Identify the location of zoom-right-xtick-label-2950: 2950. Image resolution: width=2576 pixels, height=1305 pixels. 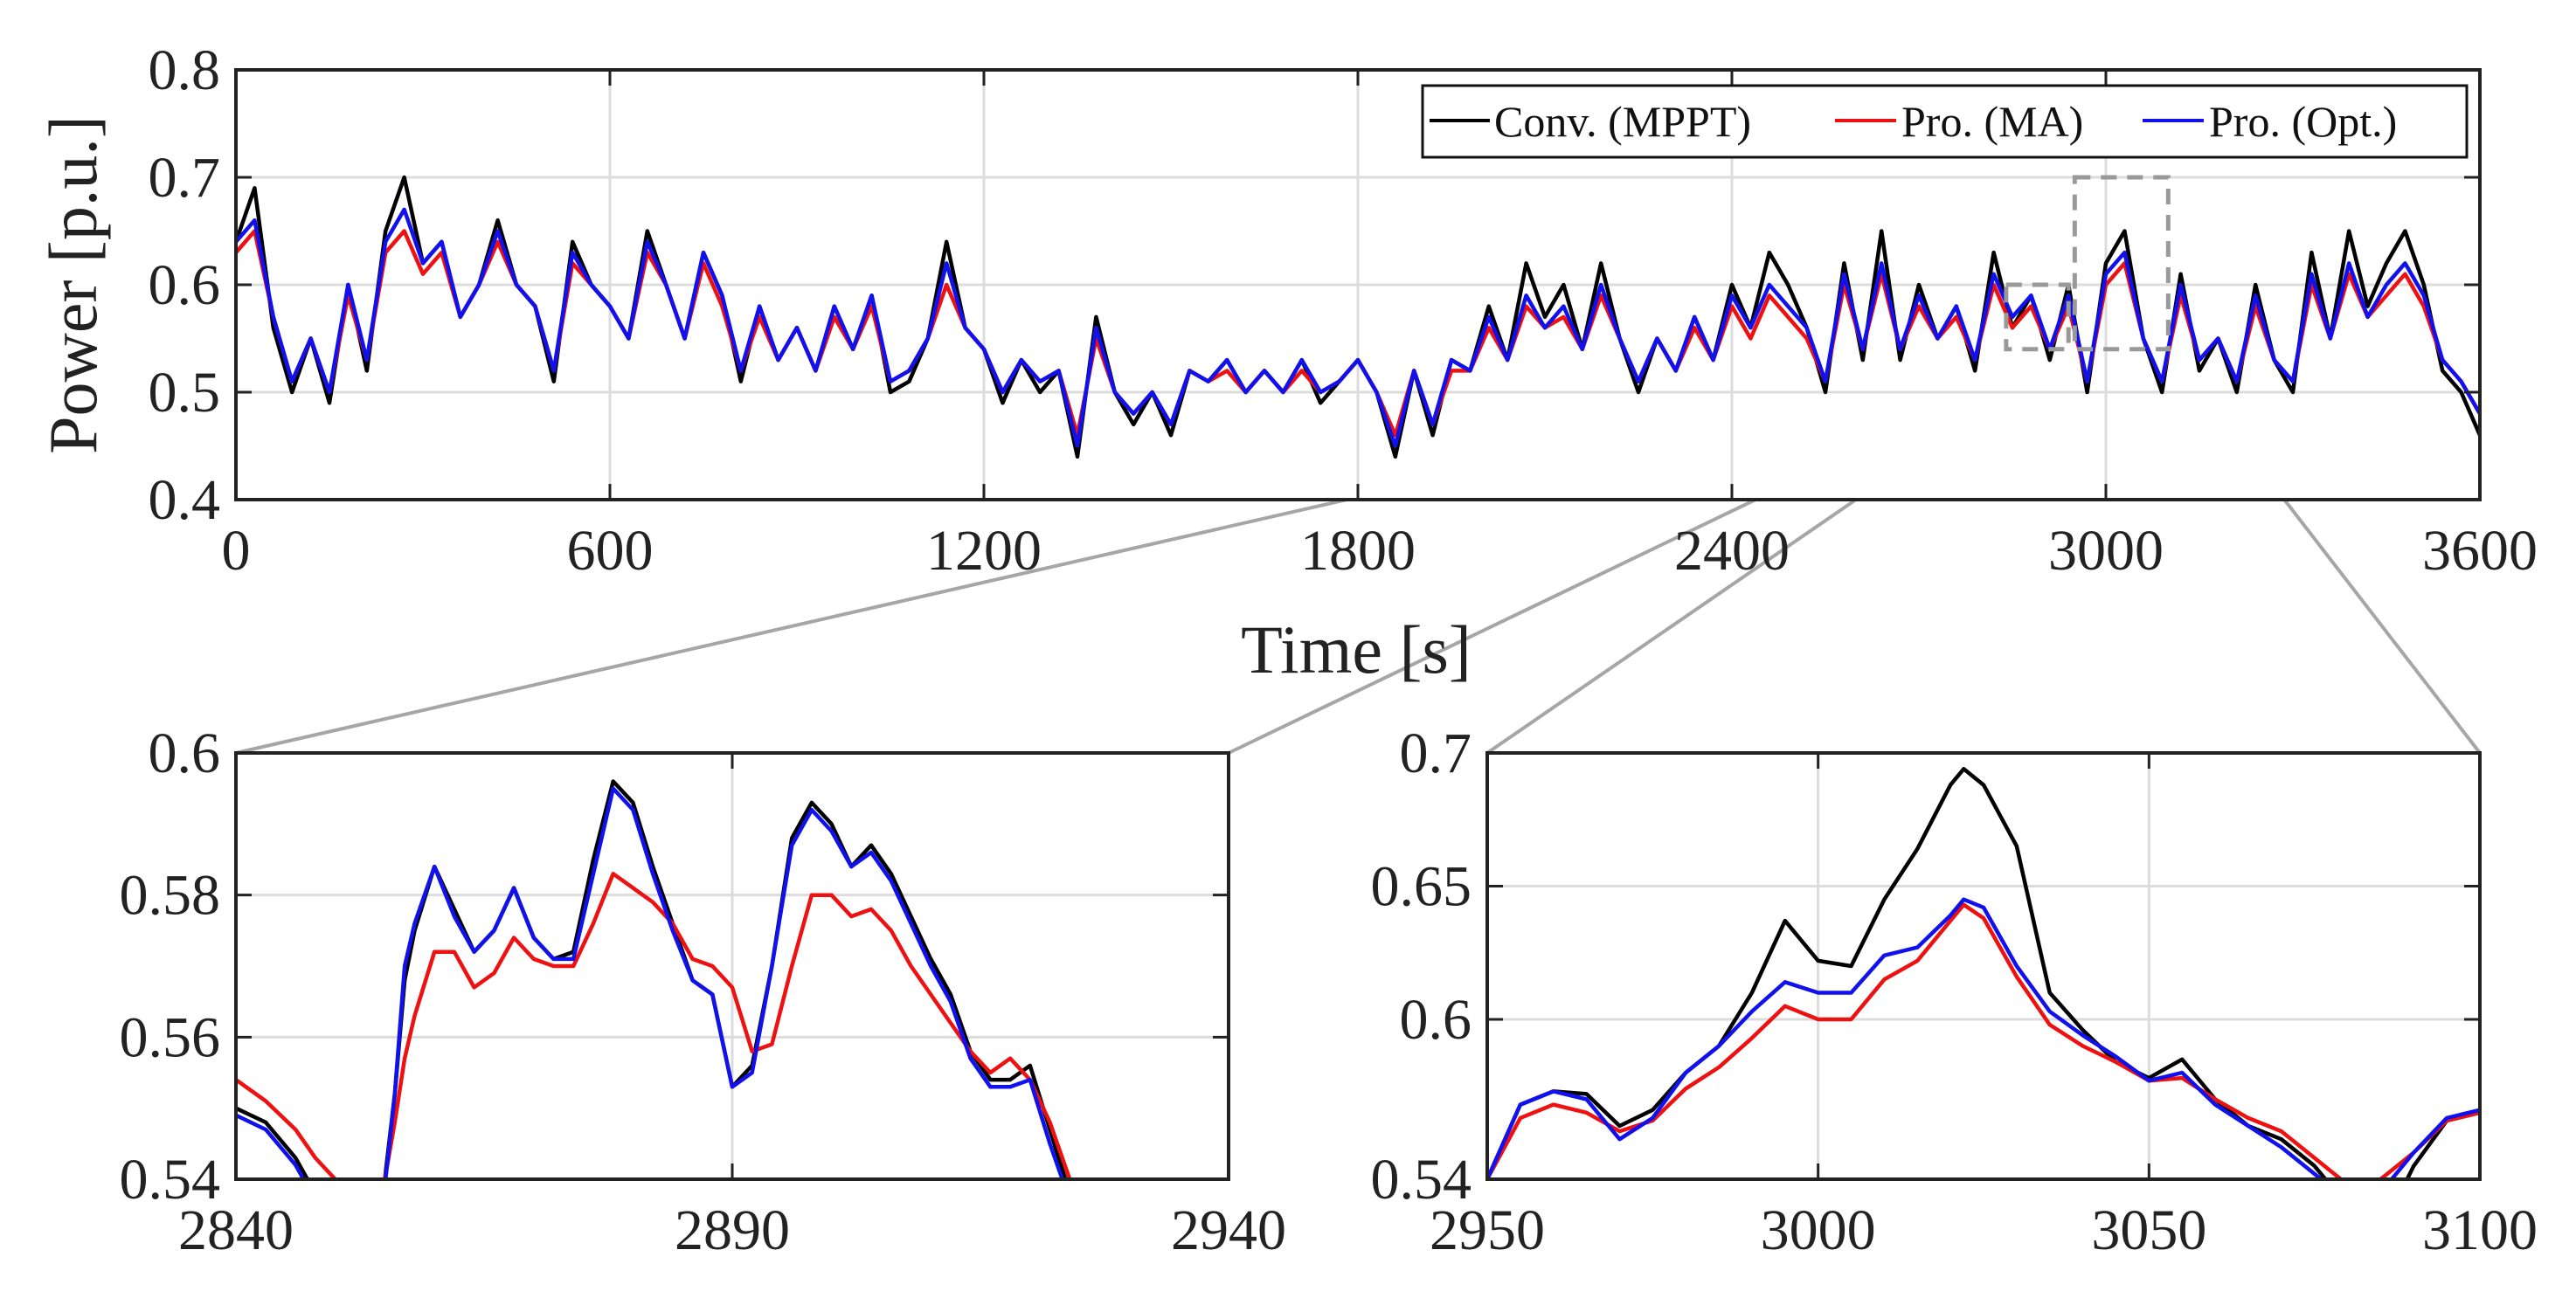
(1487, 1230).